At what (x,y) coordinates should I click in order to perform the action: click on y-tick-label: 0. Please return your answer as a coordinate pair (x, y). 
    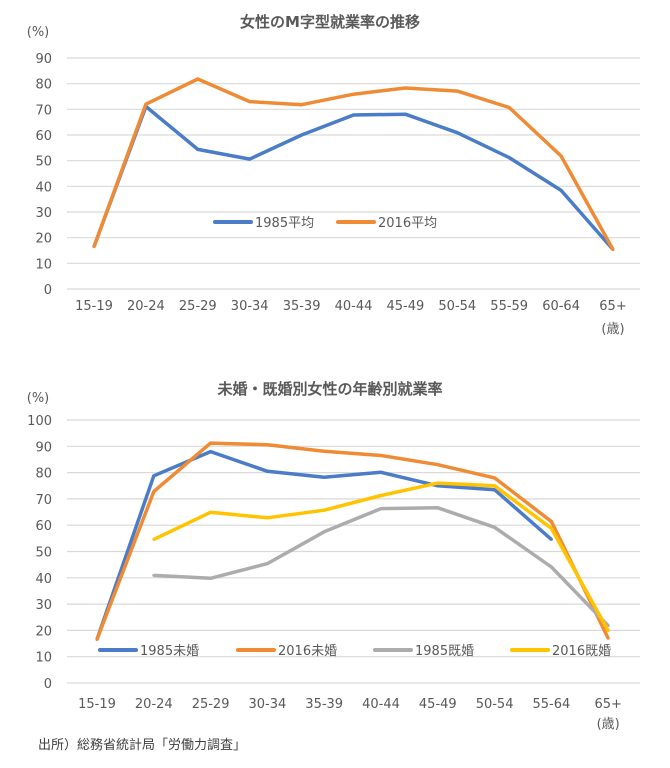
    Looking at the image, I should click on (48, 684).